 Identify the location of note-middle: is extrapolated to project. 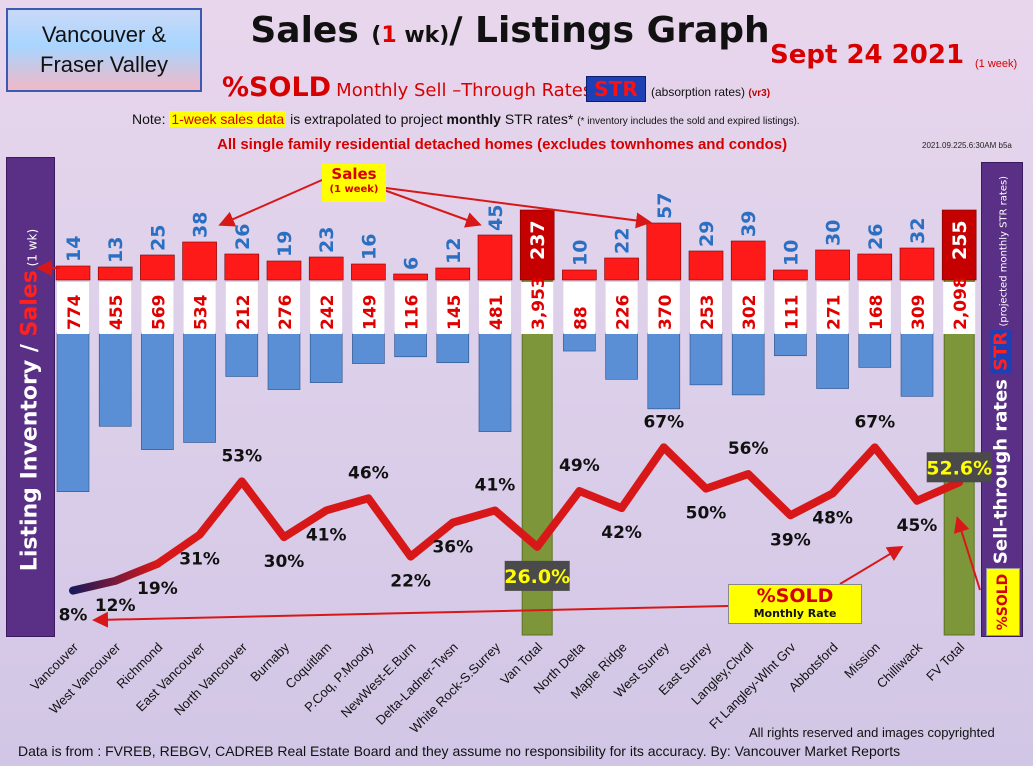
(366, 119).